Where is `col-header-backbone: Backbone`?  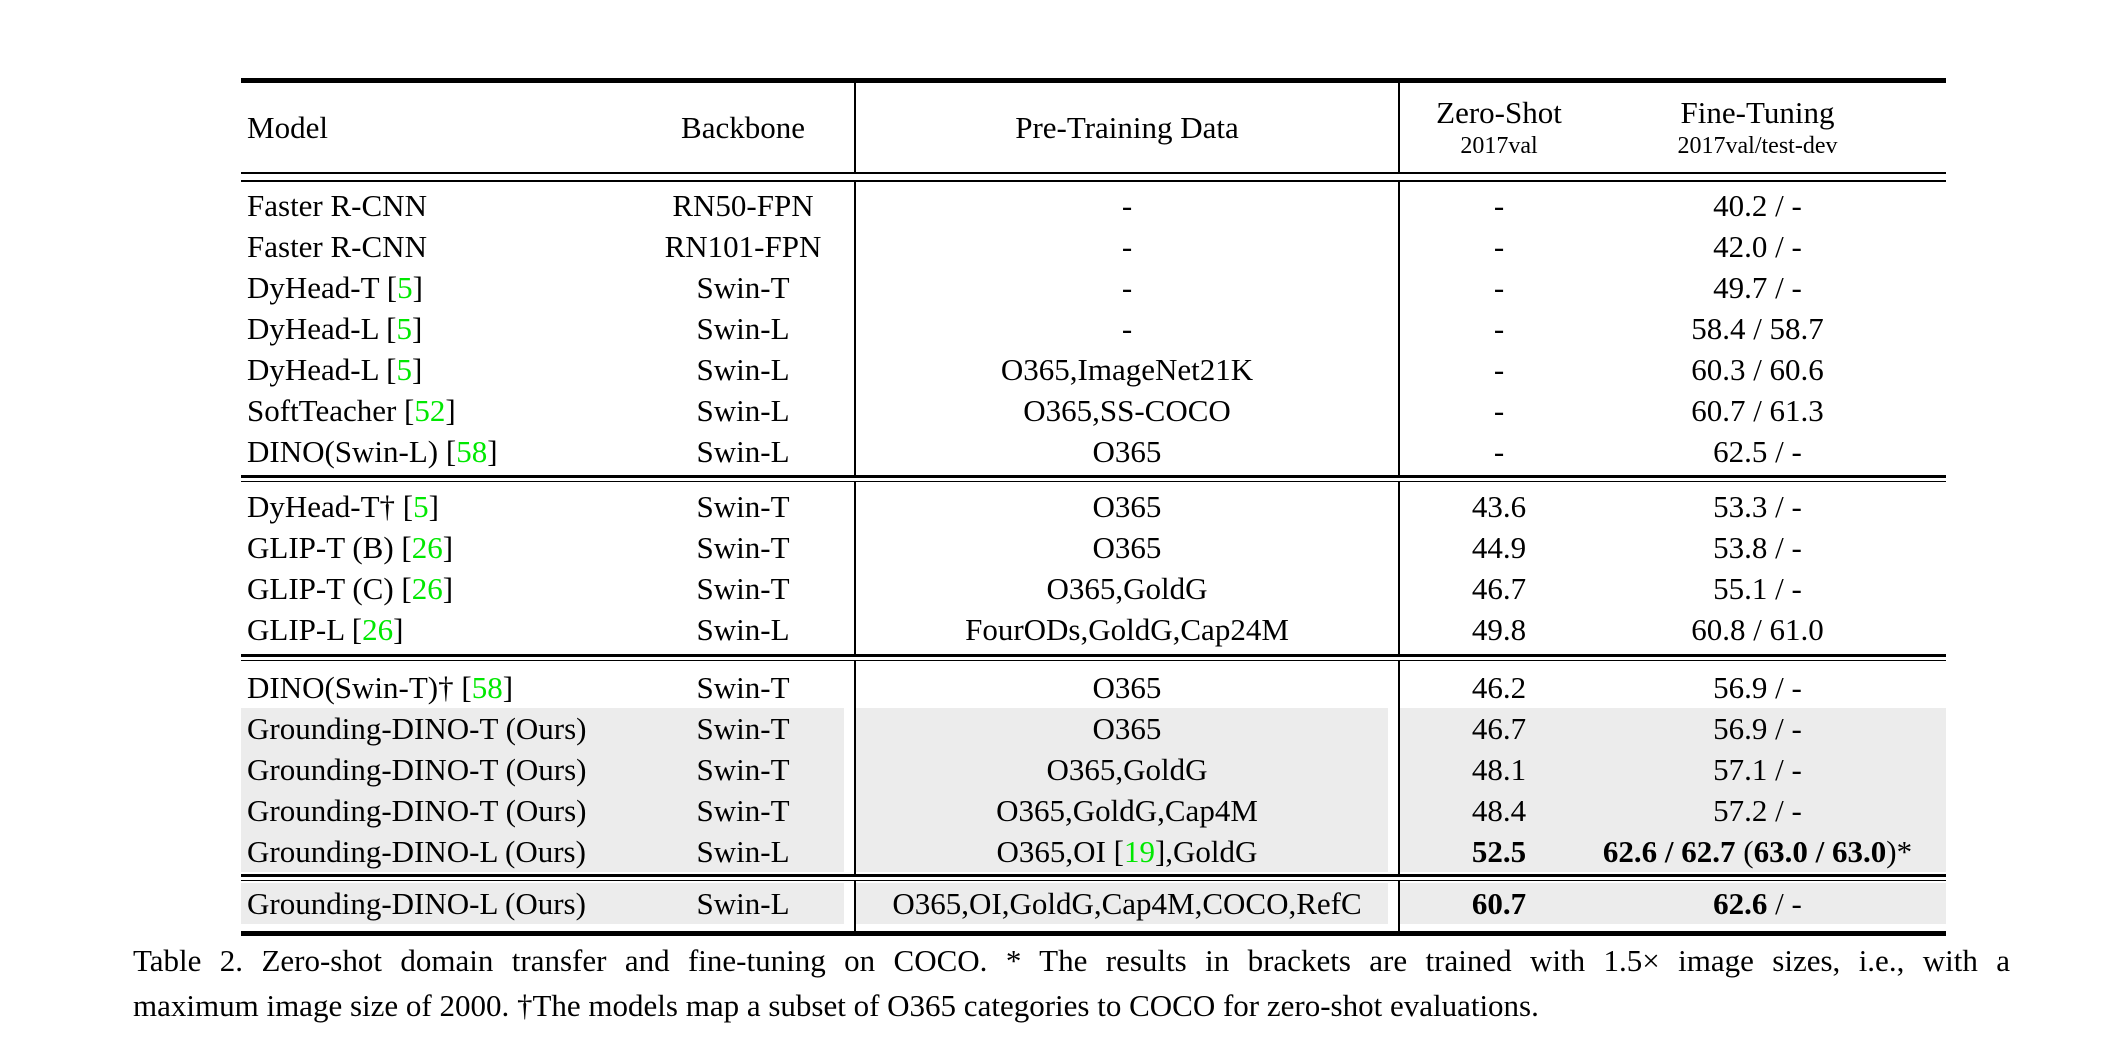
col-header-backbone: Backbone is located at coordinates (743, 127).